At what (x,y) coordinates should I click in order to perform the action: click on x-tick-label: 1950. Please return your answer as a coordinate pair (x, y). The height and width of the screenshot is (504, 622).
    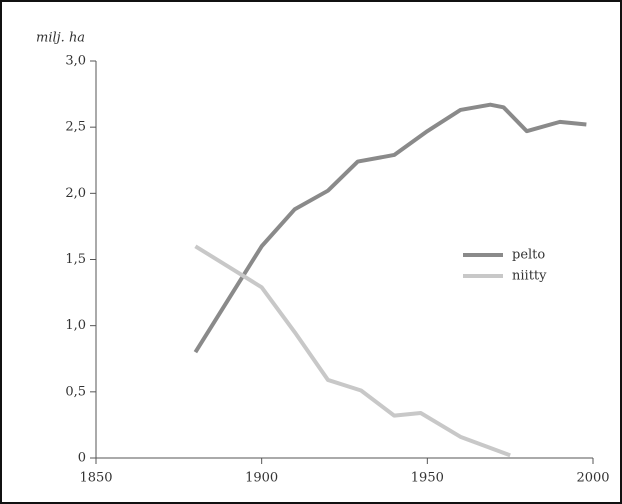
    Looking at the image, I should click on (427, 478).